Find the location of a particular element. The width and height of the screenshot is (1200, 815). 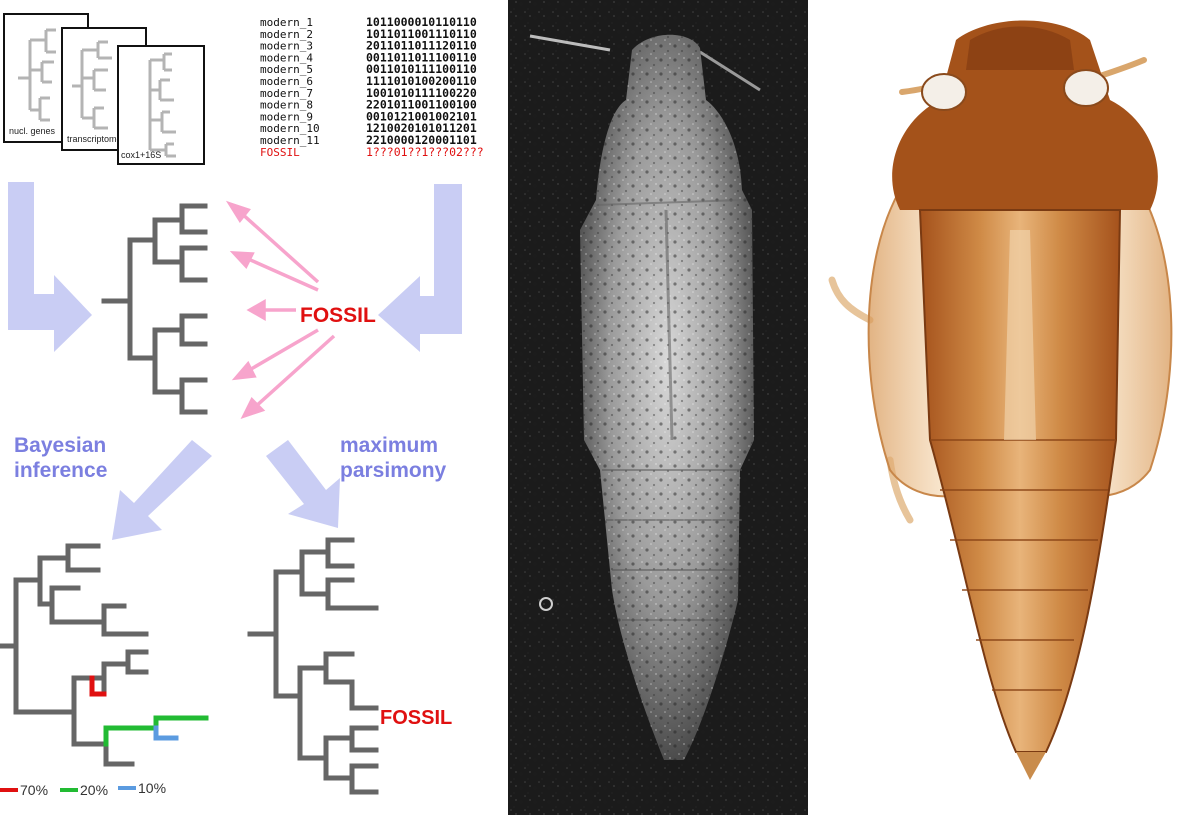

central-tree is located at coordinates (154, 309).